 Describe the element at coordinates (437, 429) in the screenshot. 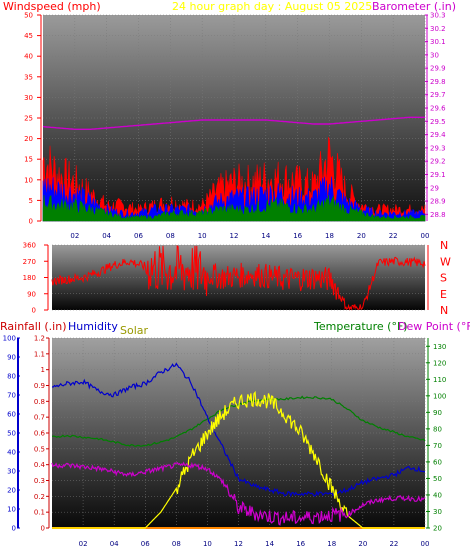

I see `temperature-tick-label: 80` at that location.